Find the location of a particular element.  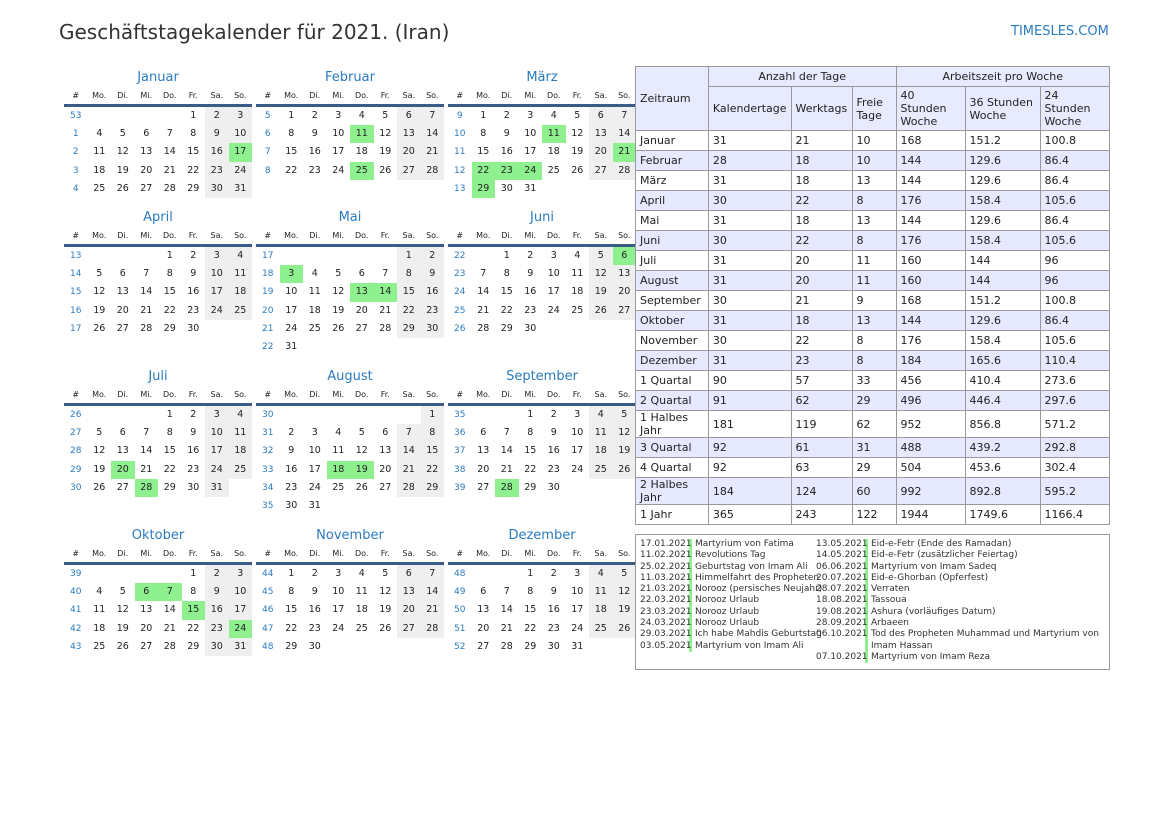

stat-value: 168 is located at coordinates (930, 300).